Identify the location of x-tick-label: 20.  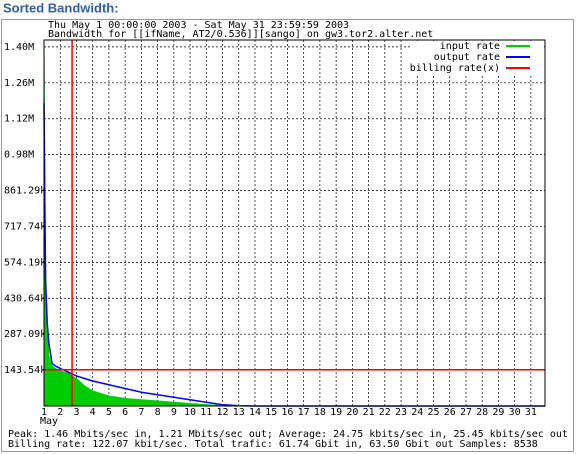
(352, 412).